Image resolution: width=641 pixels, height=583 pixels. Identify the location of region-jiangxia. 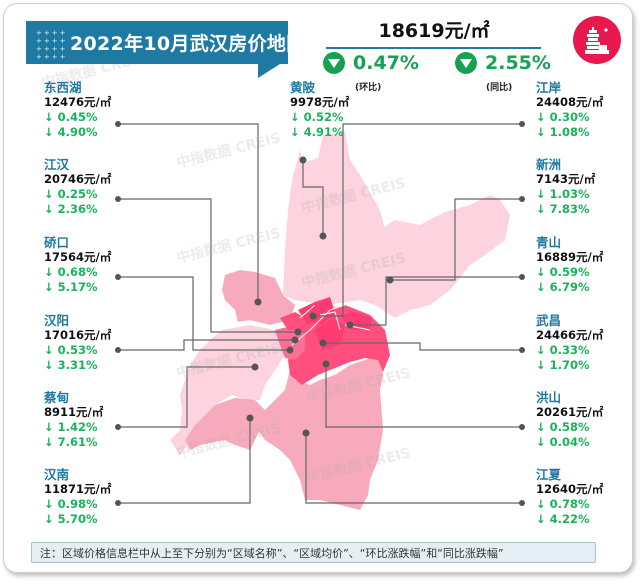
(320, 432).